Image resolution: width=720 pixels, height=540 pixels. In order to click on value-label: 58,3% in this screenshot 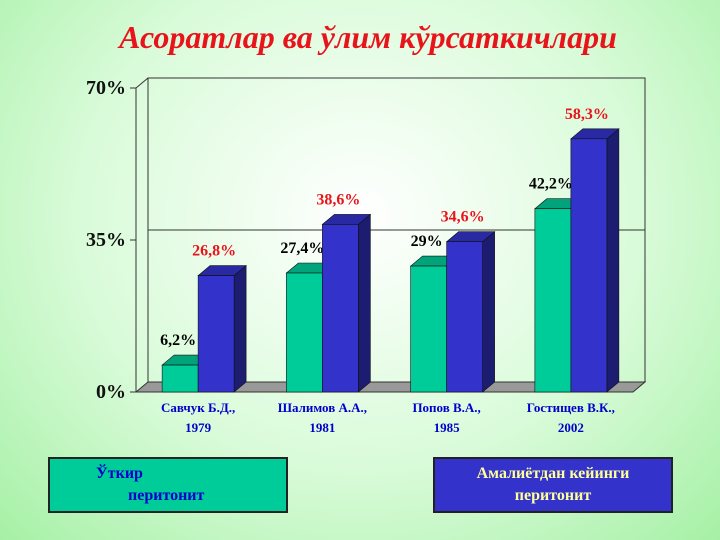, I will do `click(587, 114)`.